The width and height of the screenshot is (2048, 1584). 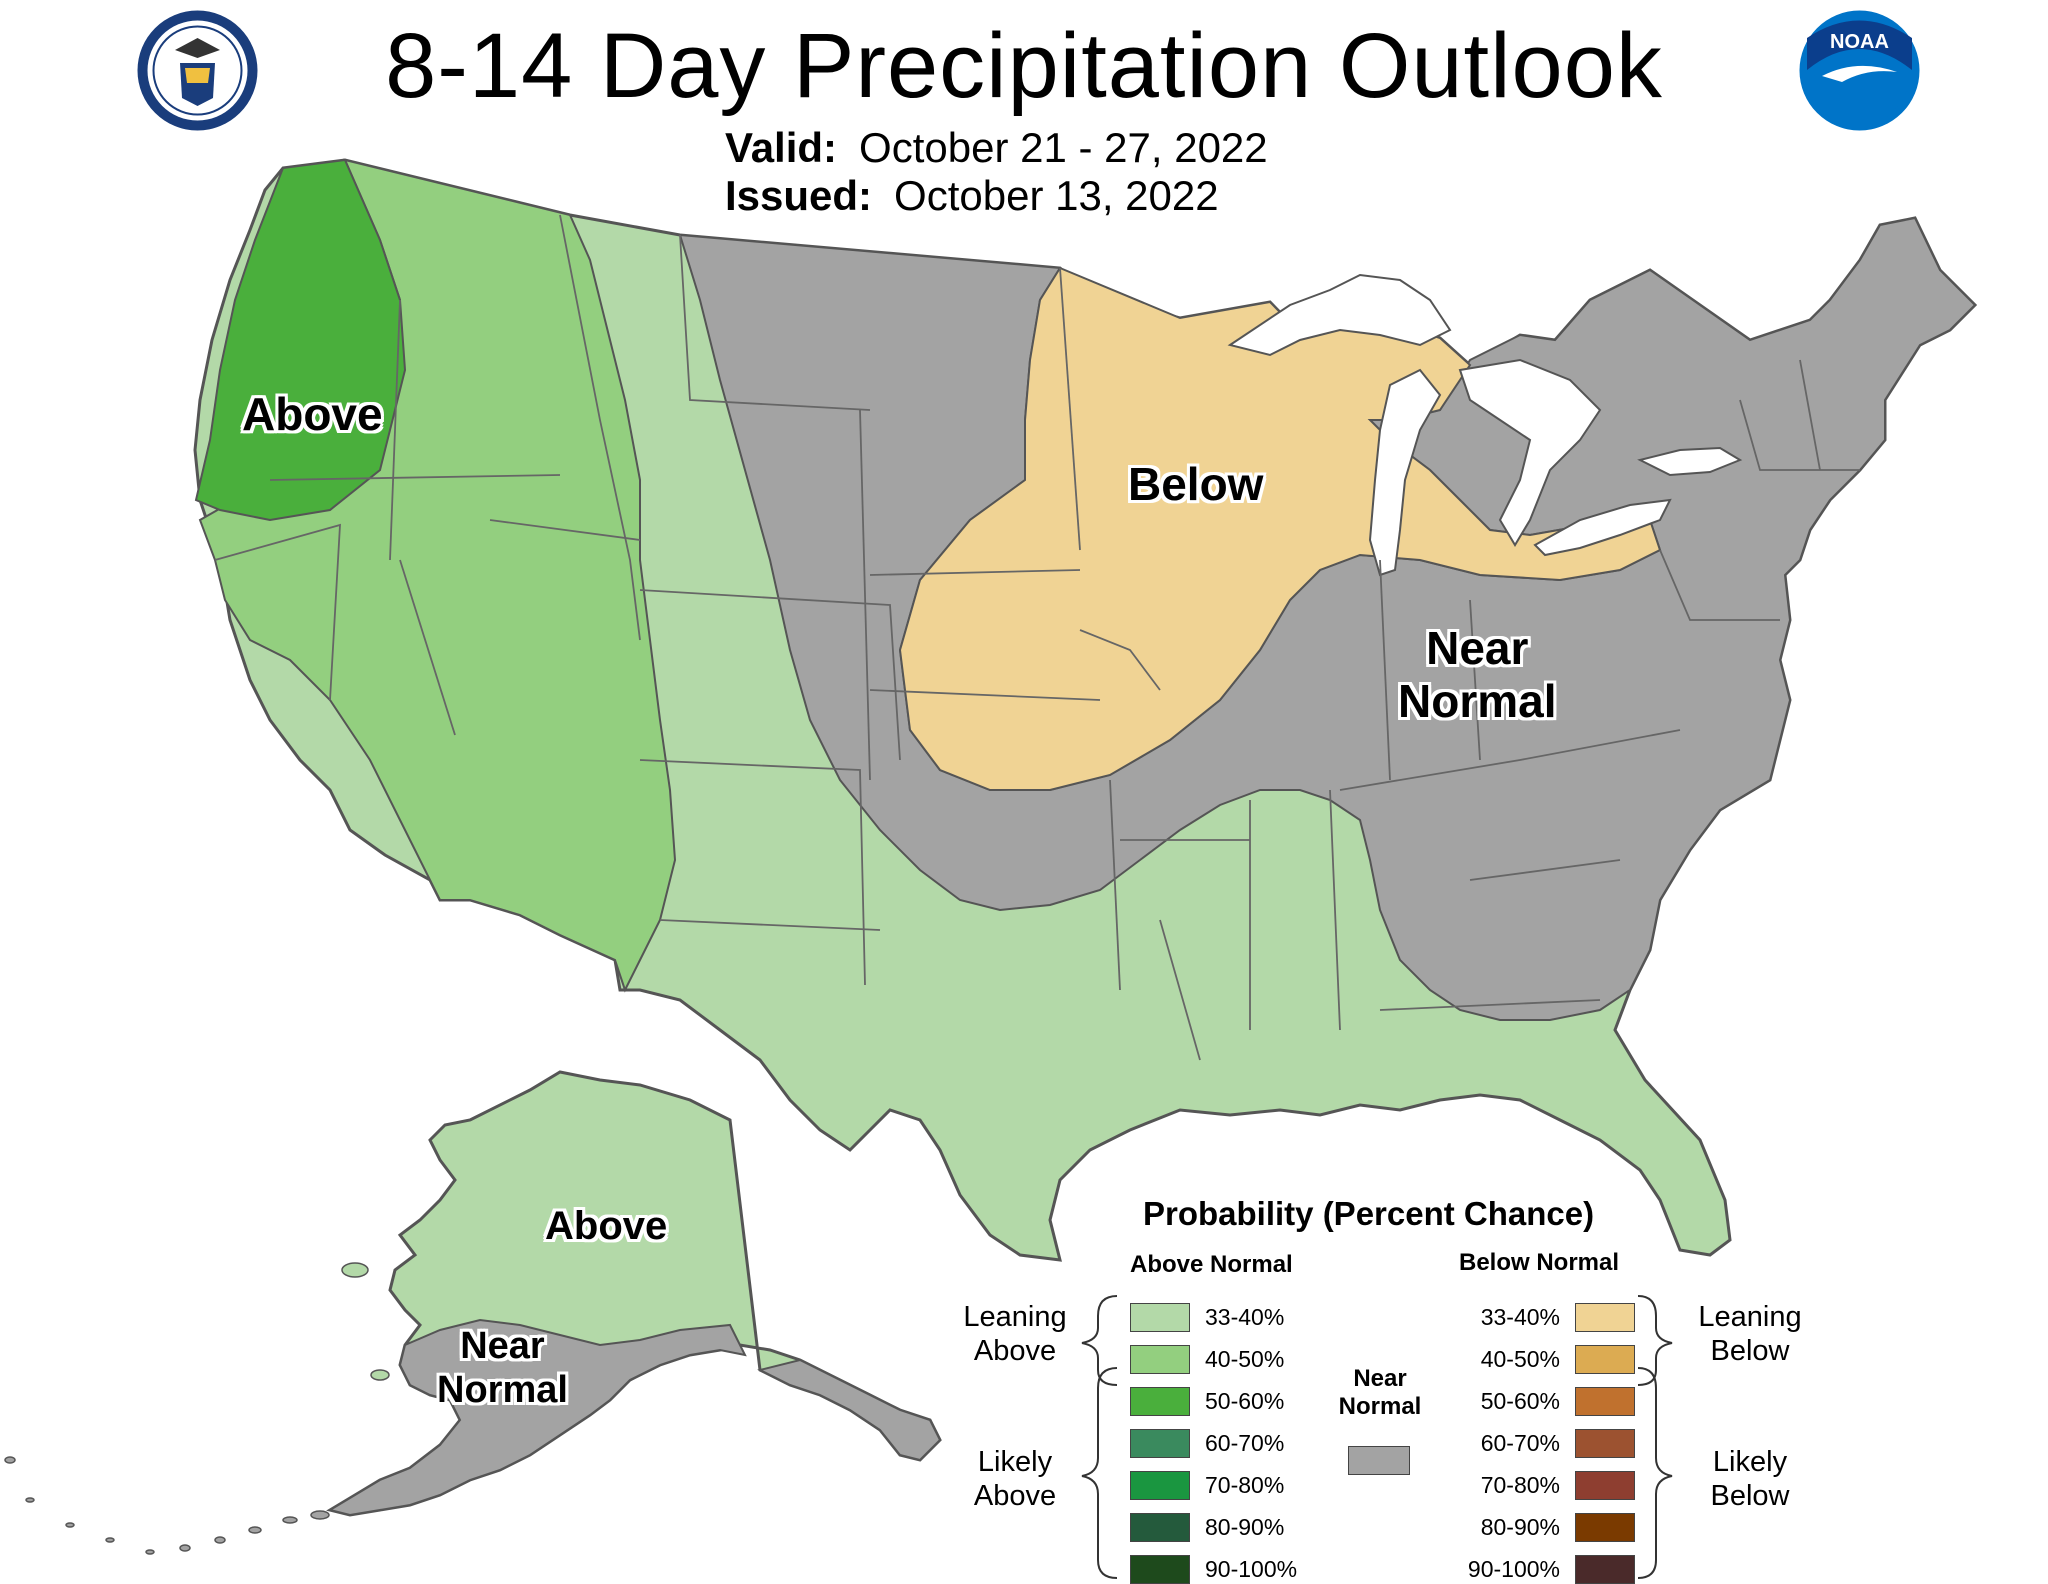 I want to click on legend-below-label: 60-70%, so click(x=1520, y=1443).